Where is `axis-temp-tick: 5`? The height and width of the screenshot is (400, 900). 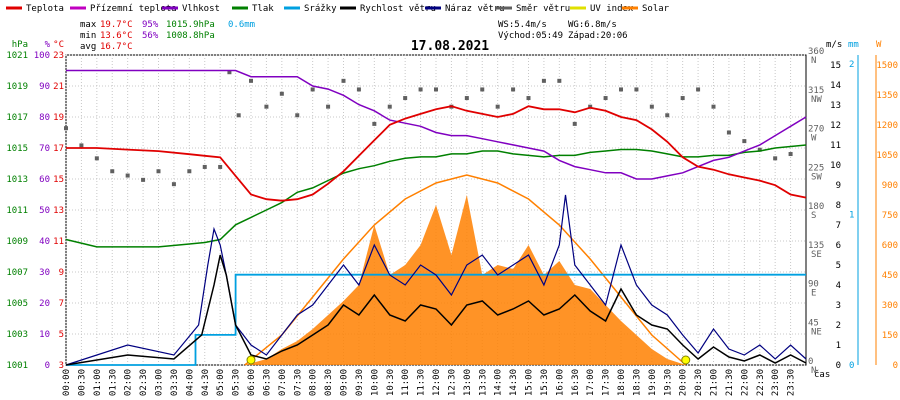
axis-temp-tick: 5 is located at coordinates (61, 335).